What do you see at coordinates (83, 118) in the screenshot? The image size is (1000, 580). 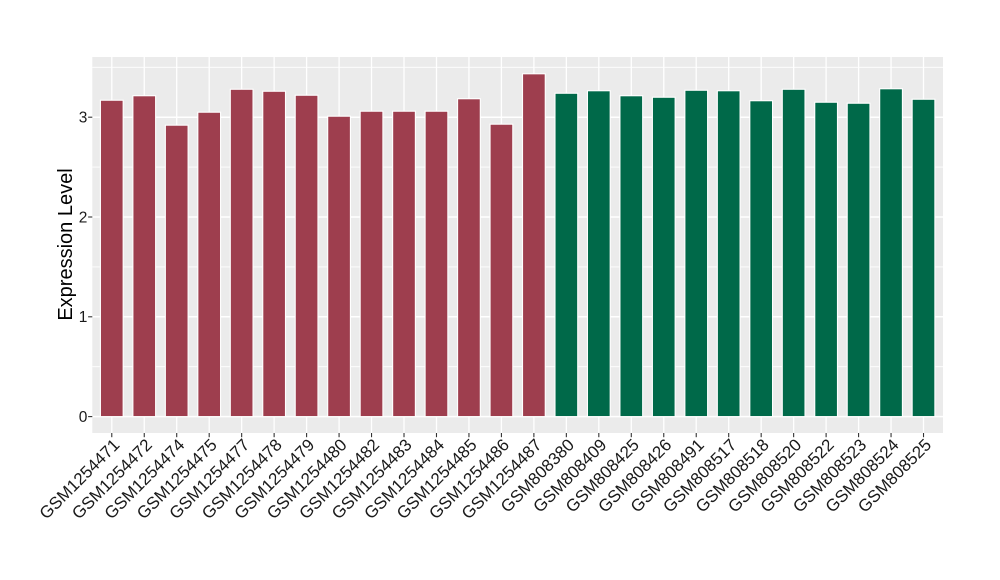 I see `svg-text: 3` at bounding box center [83, 118].